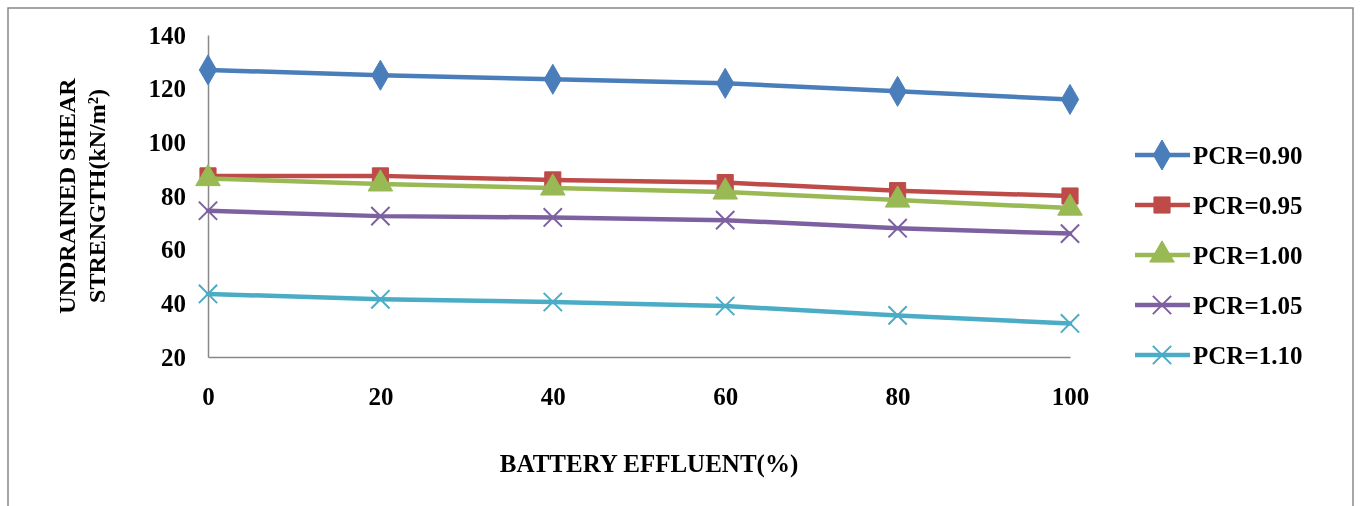 Image resolution: width=1361 pixels, height=506 pixels. I want to click on x-axis-title: BATTERY EFFLUENT(%), so click(649, 464).